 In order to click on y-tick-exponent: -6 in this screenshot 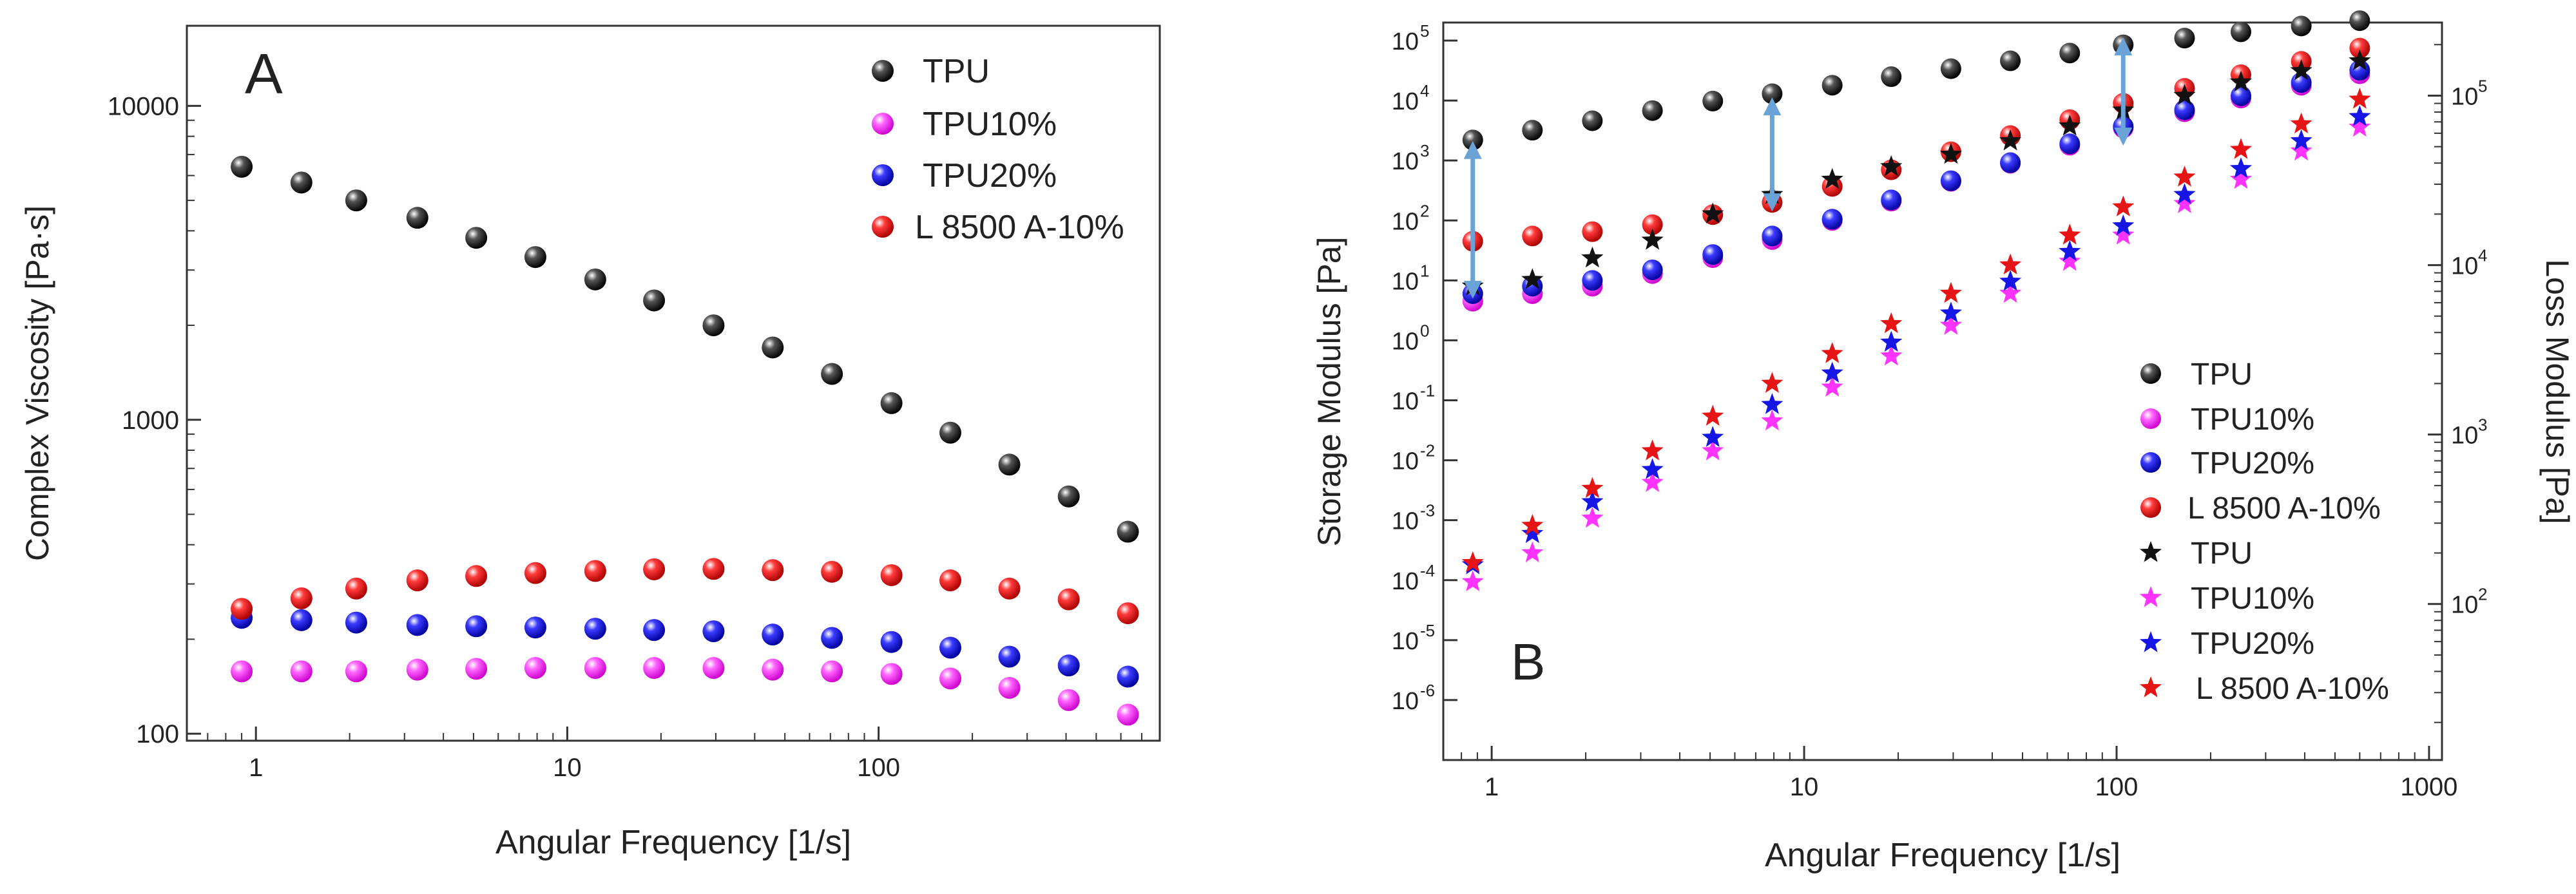, I will do `click(1428, 690)`.